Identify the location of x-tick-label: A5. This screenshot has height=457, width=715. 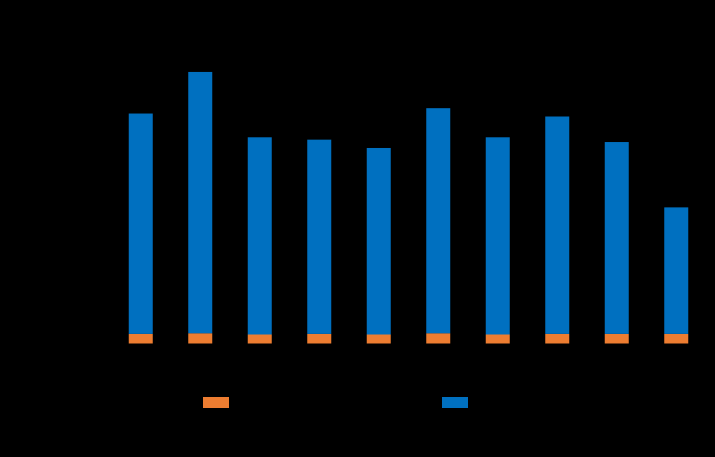
(378, 368).